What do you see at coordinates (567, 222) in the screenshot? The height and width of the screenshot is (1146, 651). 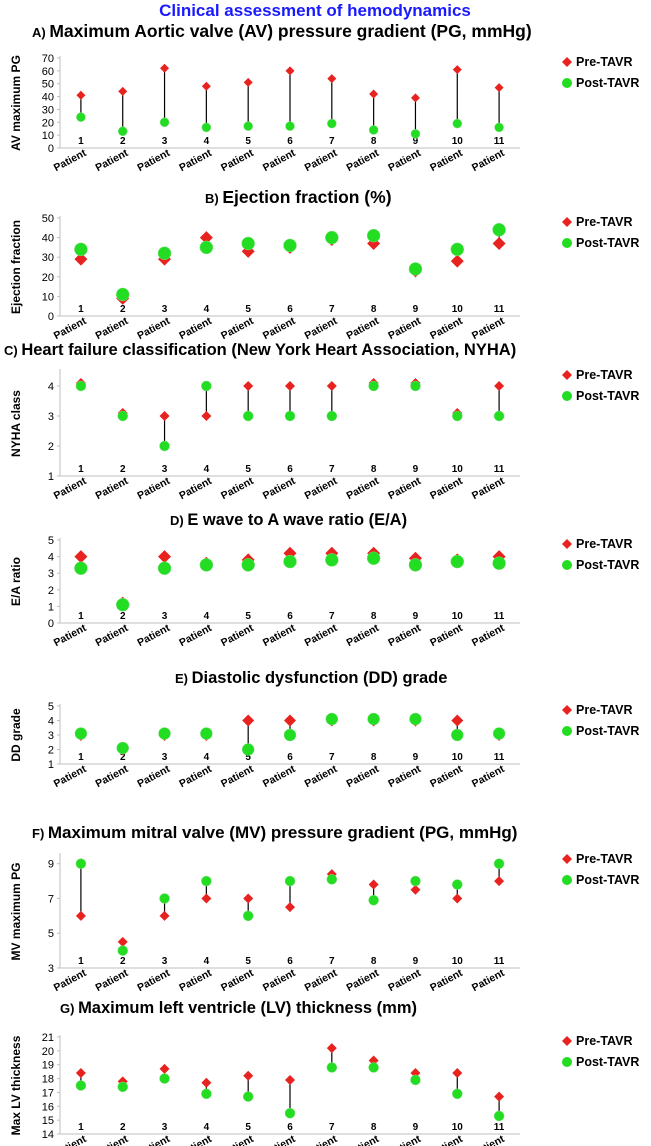 I see `legend-pre-marker` at bounding box center [567, 222].